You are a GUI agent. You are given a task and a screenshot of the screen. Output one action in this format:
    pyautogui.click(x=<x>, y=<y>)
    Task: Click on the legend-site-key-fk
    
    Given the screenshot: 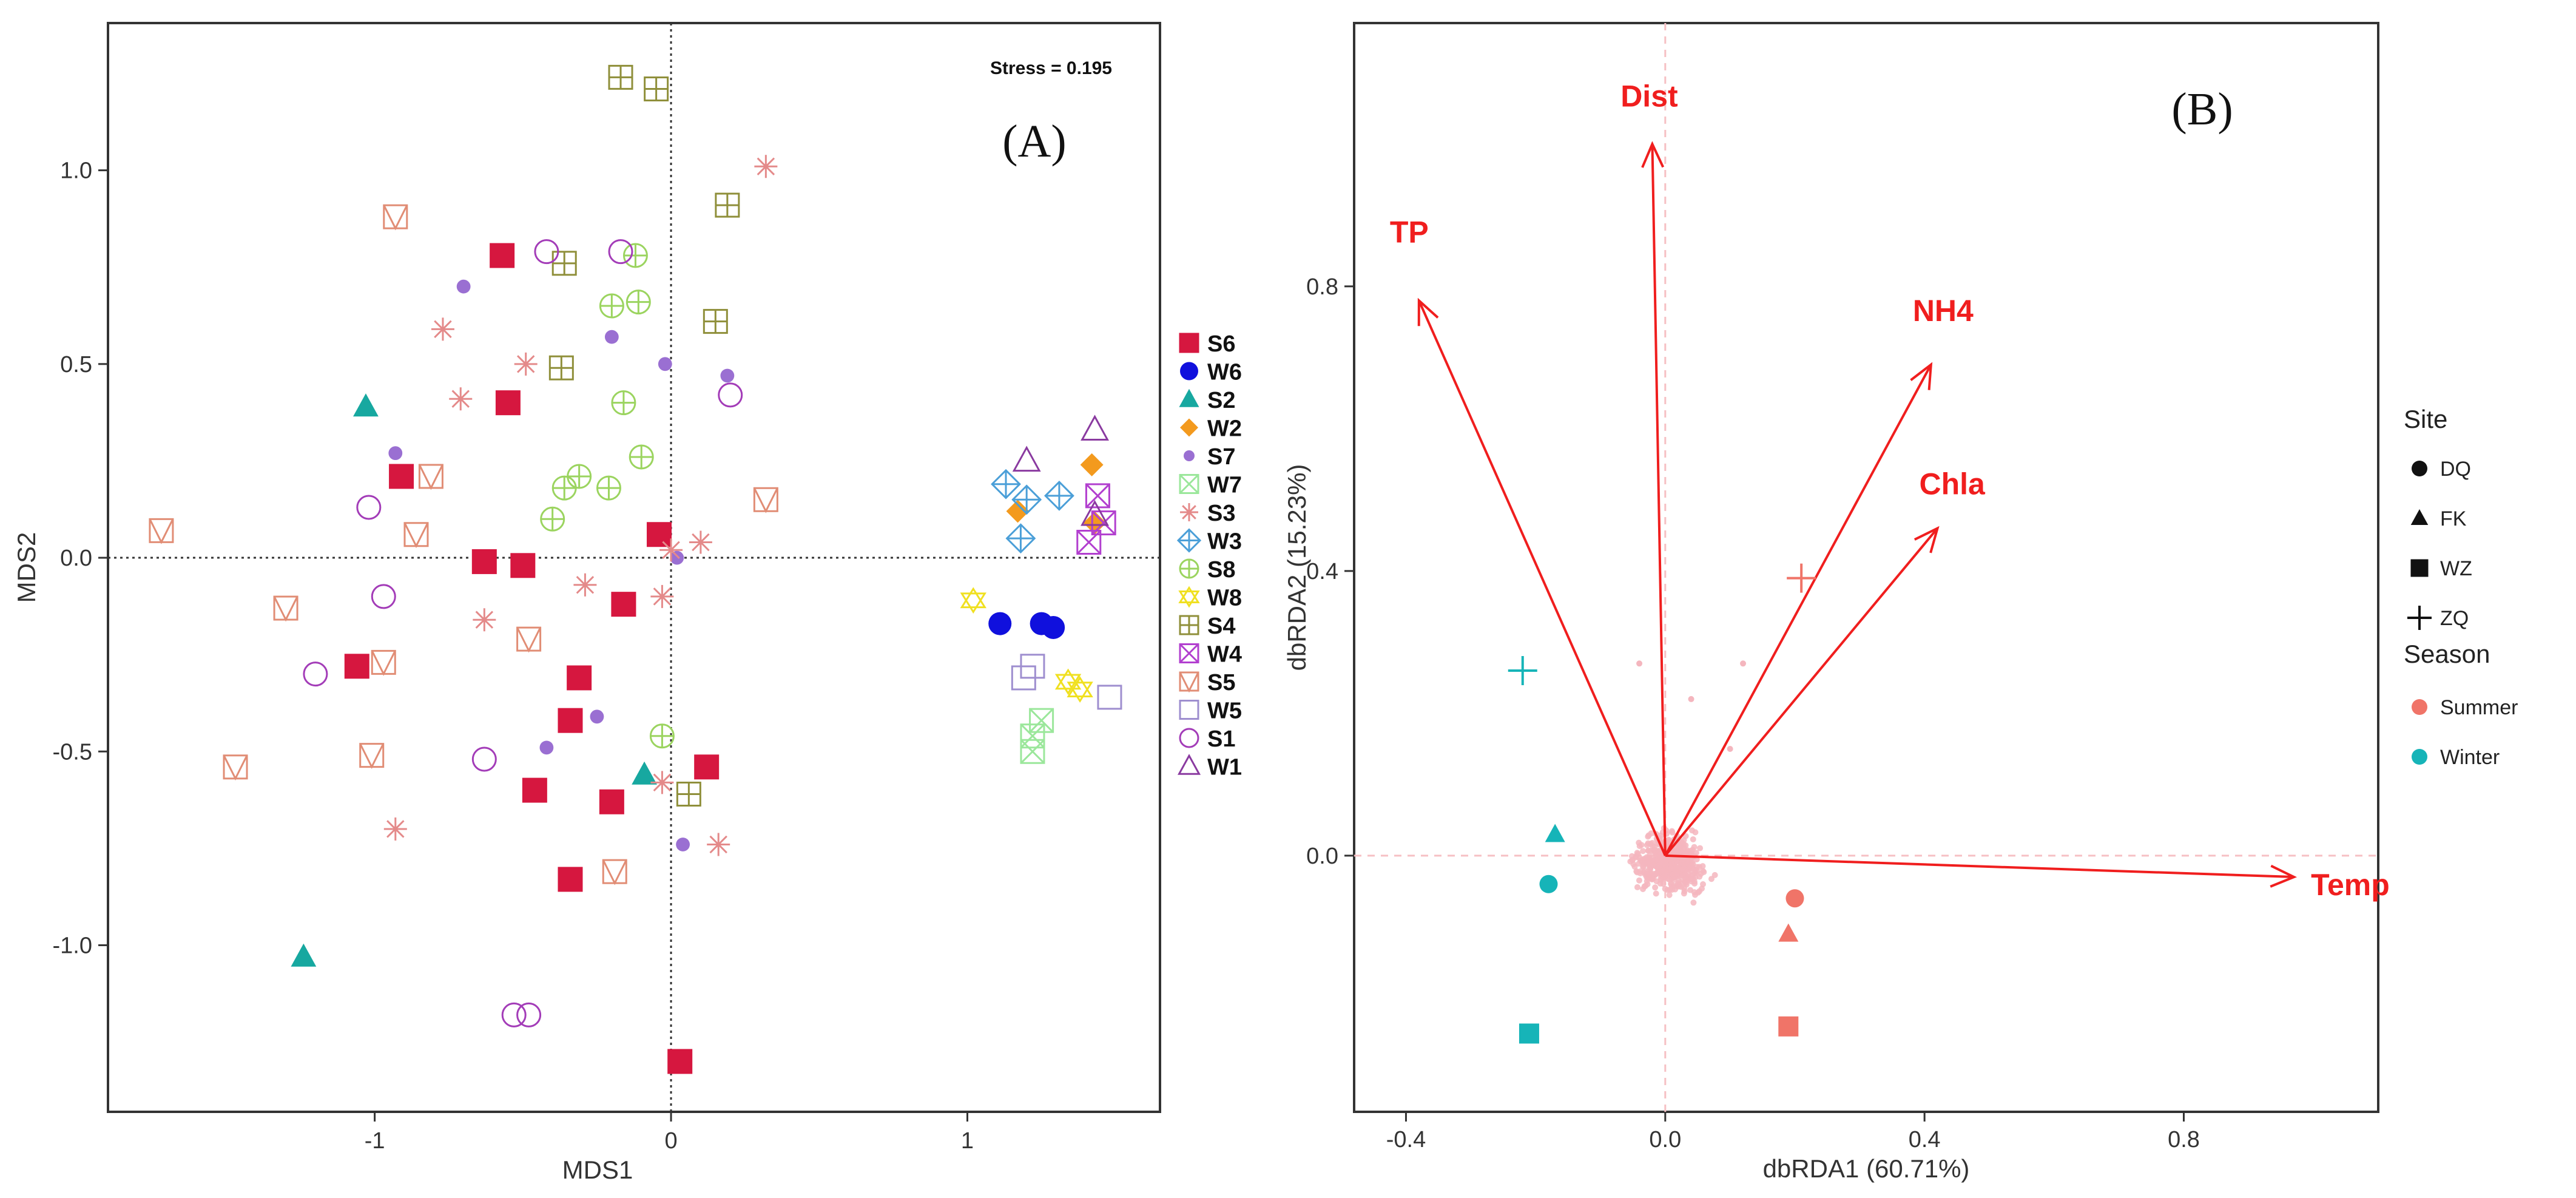 What is the action you would take?
    pyautogui.click(x=2419, y=518)
    